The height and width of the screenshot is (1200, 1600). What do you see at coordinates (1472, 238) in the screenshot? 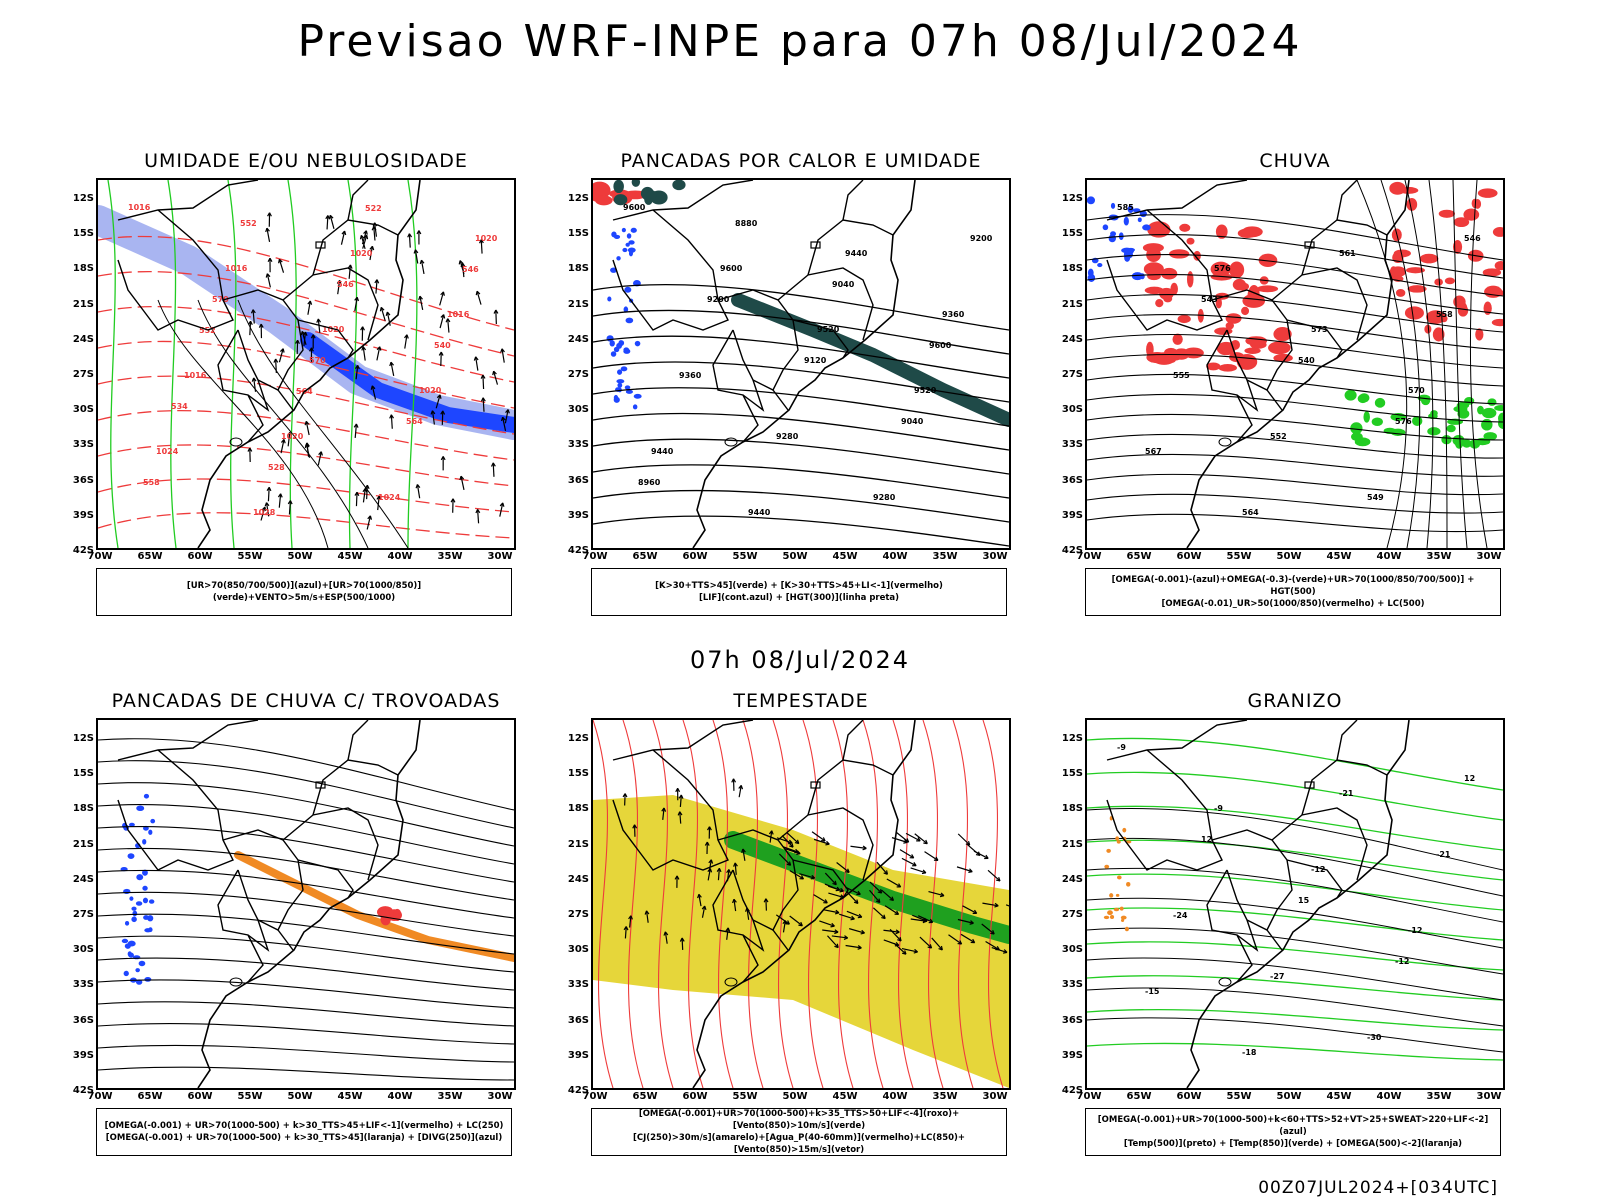
I see `contour-label: 546` at bounding box center [1472, 238].